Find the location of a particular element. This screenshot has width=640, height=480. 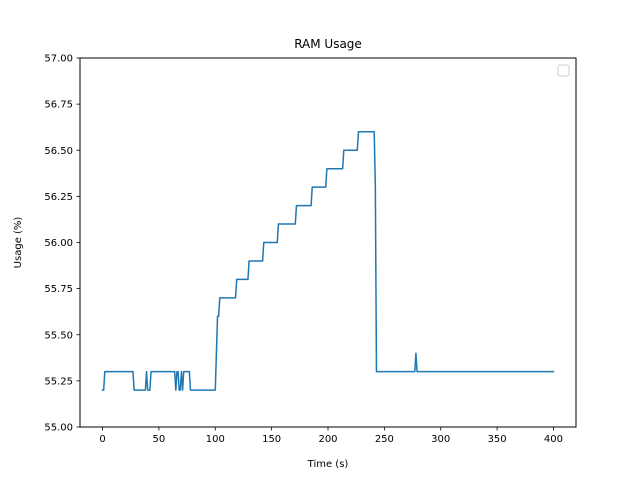

x-tick-label: 100 is located at coordinates (215, 439).